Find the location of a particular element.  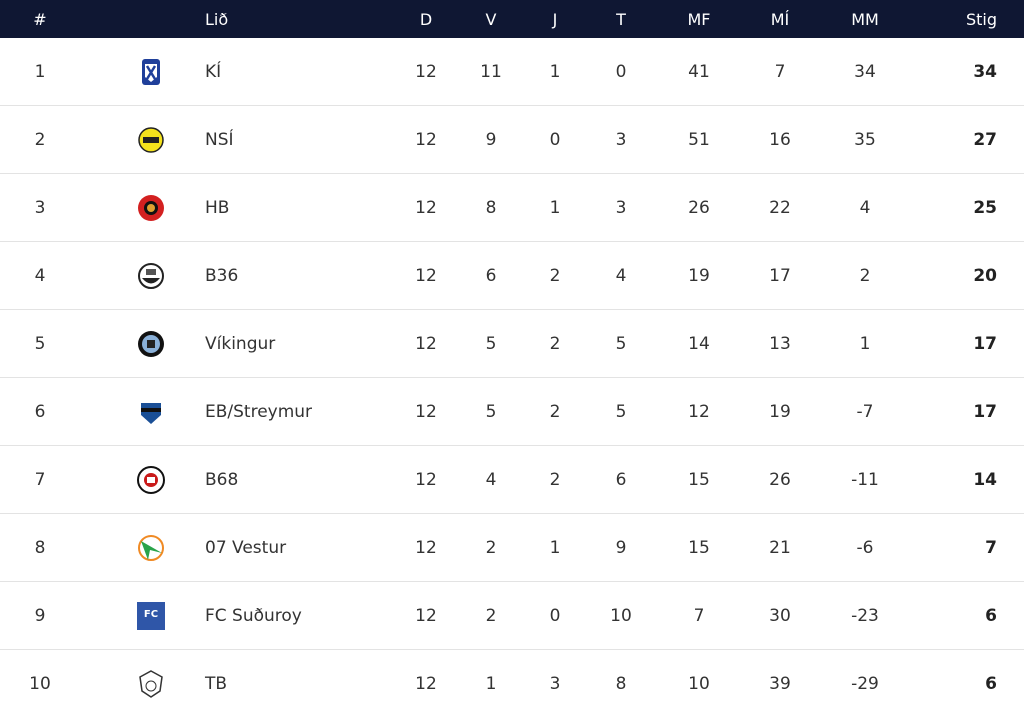

stat-cell: 13 is located at coordinates (780, 343).